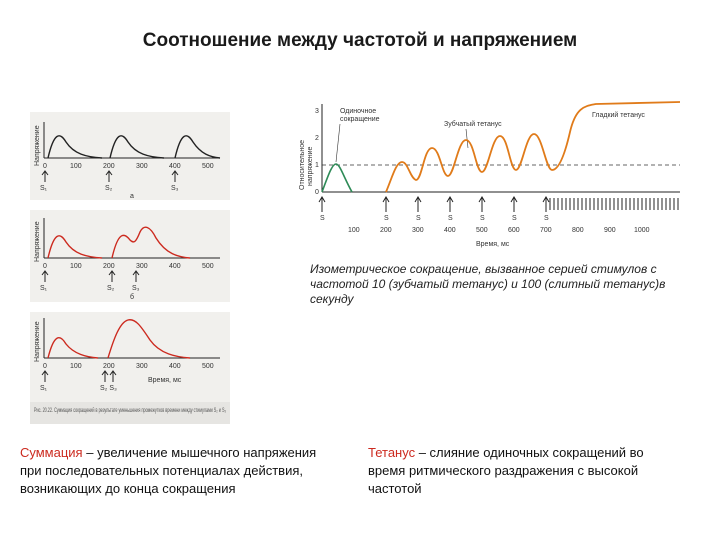 The image size is (720, 540). Describe the element at coordinates (76, 366) in the screenshot. I see `panel-c-tick-100: 100` at that location.